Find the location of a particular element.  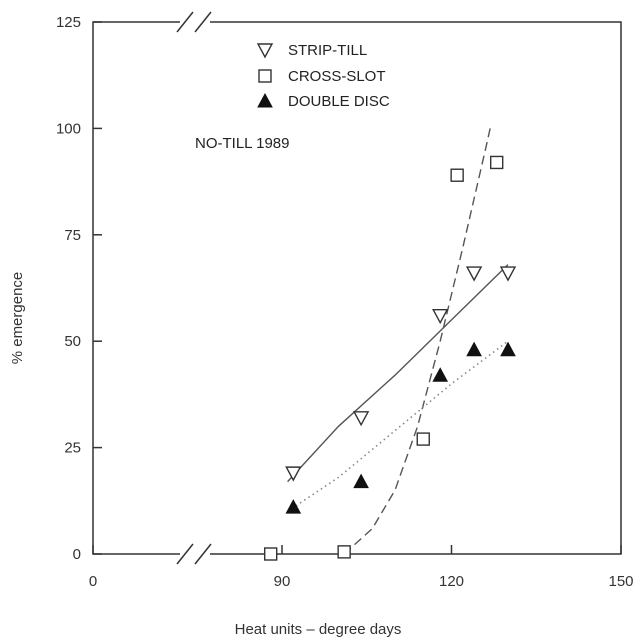

fit-curve-double-disc is located at coordinates (398, 426).